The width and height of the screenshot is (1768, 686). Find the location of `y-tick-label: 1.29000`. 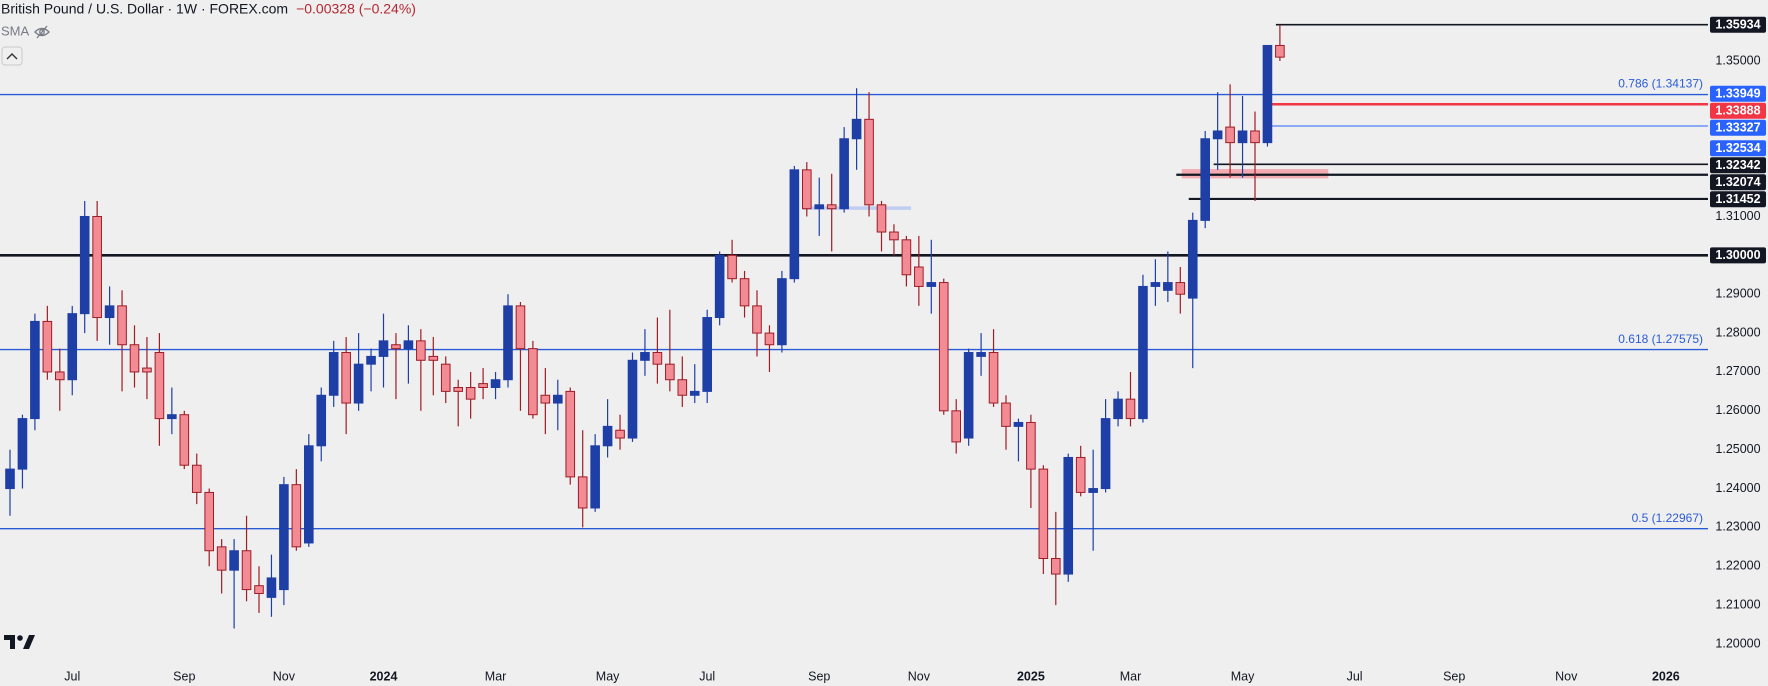

y-tick-label: 1.29000 is located at coordinates (1737, 294).